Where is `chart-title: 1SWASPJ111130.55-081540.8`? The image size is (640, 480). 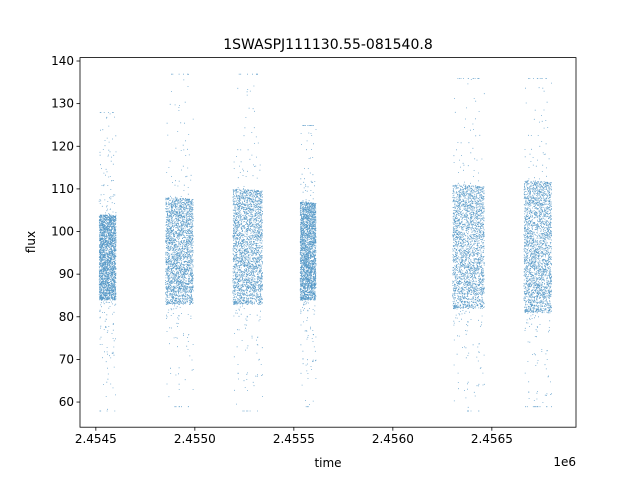
chart-title: 1SWASPJ111130.55-081540.8 is located at coordinates (327, 45).